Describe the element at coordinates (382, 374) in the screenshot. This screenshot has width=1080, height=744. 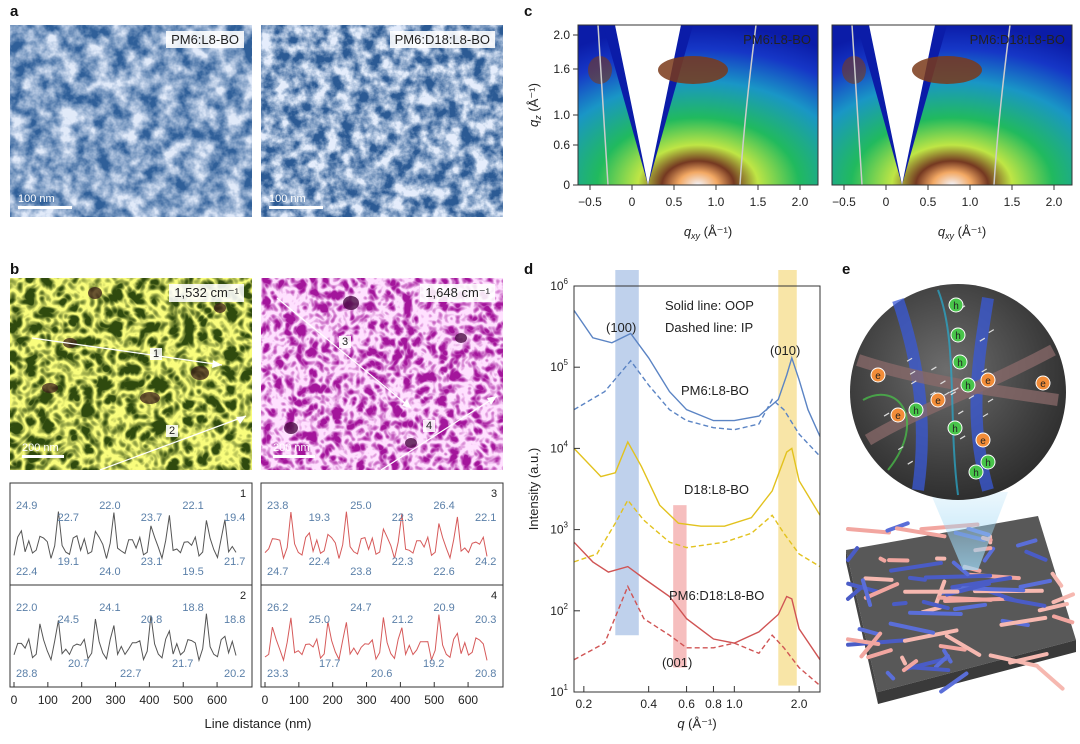
I see `ir-image-1648: 3 4 1,648 cm⁻¹ 200 nm` at that location.